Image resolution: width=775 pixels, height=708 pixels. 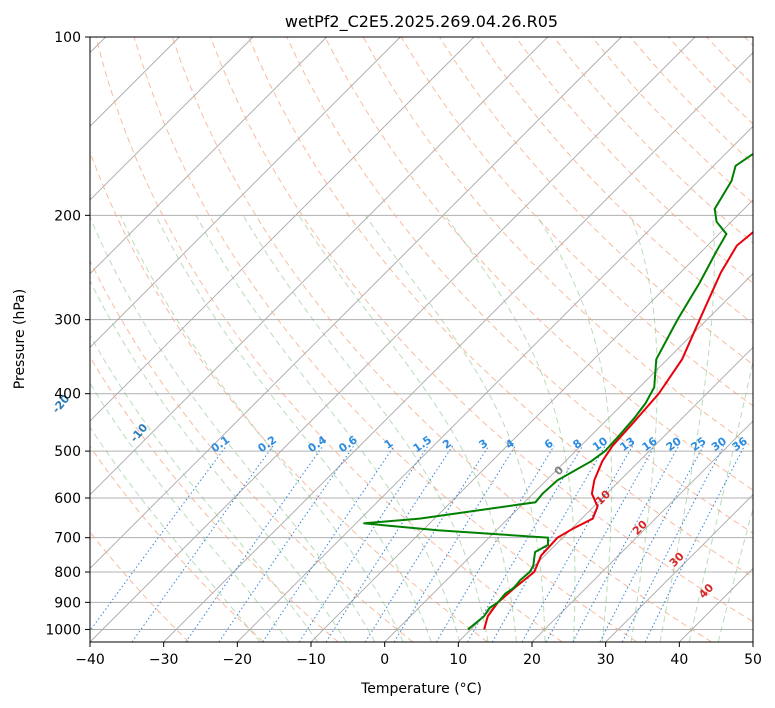 I want to click on y-tick-label: 800, so click(x=67, y=573).